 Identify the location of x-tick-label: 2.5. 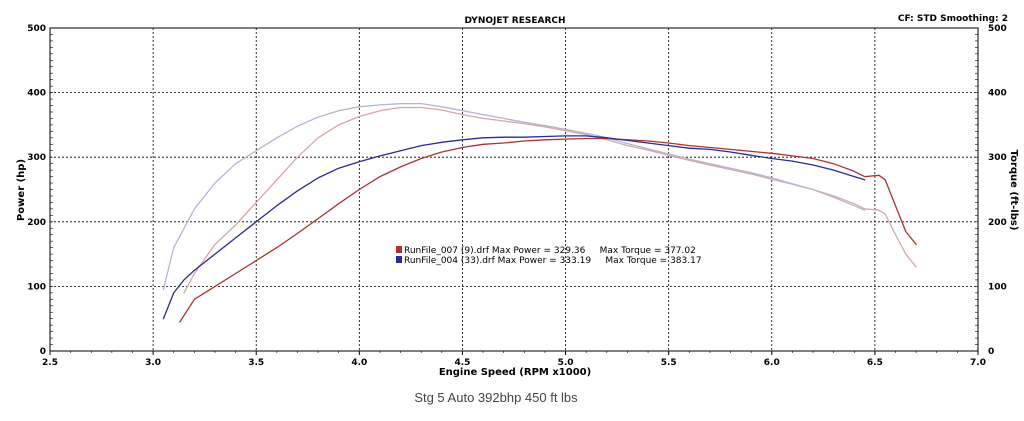
(50, 363).